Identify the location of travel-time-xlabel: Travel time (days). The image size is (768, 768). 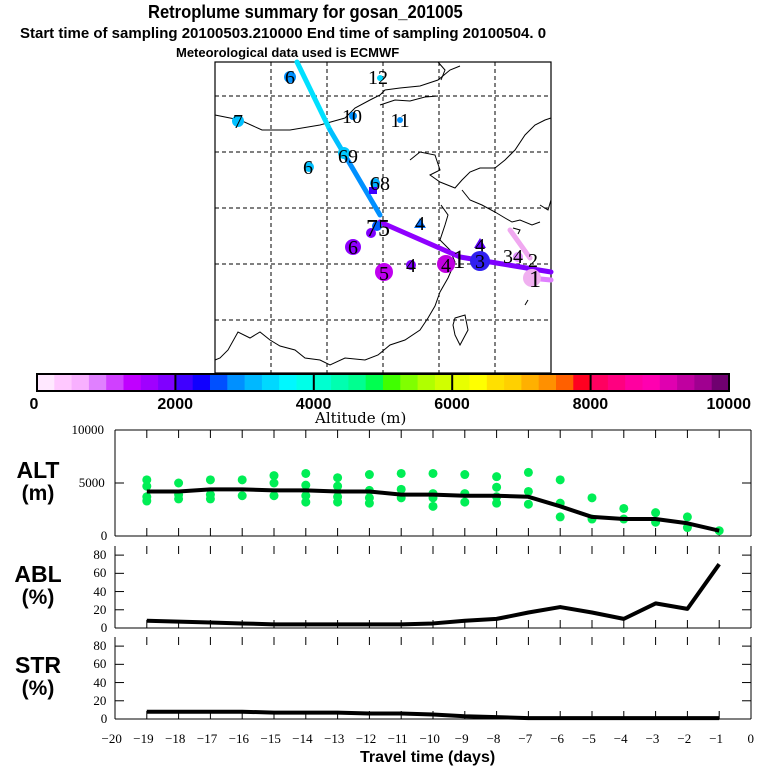
(428, 757).